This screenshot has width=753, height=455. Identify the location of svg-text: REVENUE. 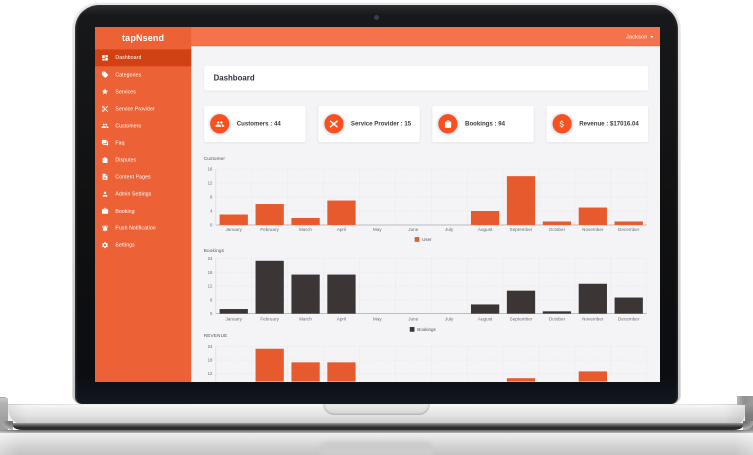
(215, 335).